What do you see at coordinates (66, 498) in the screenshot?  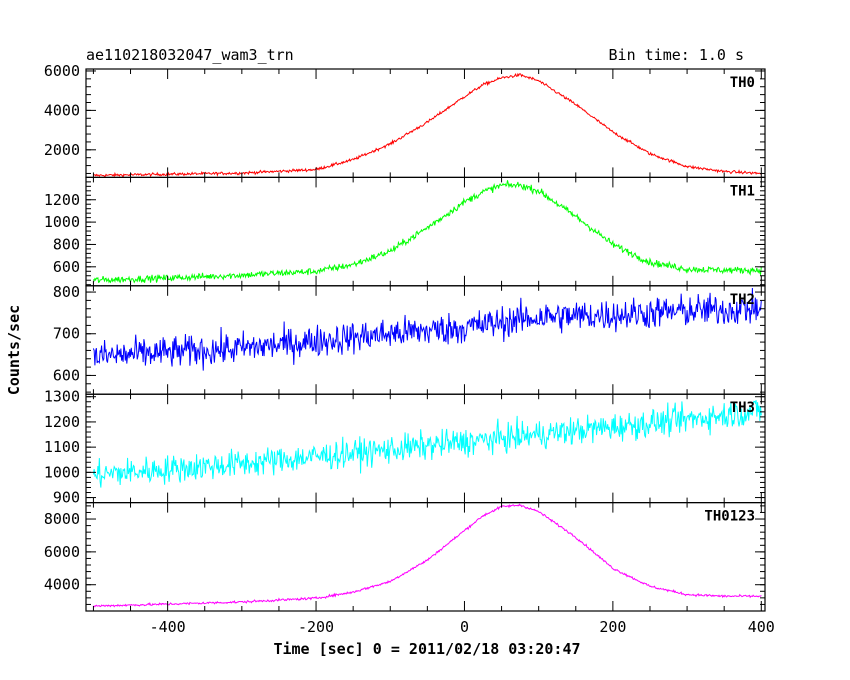 I see `y-tick-label: 900` at bounding box center [66, 498].